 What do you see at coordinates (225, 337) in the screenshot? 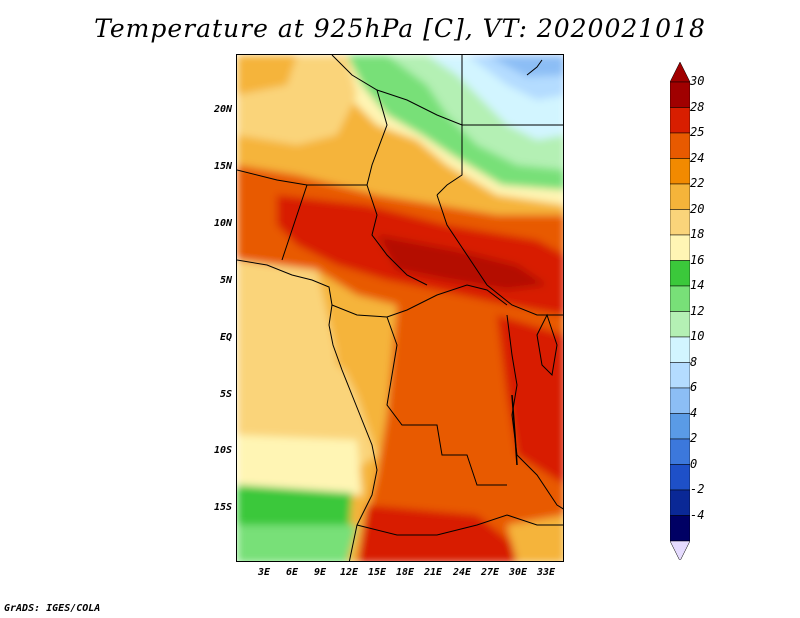
I see `y-tick-label: EQ` at bounding box center [225, 337].